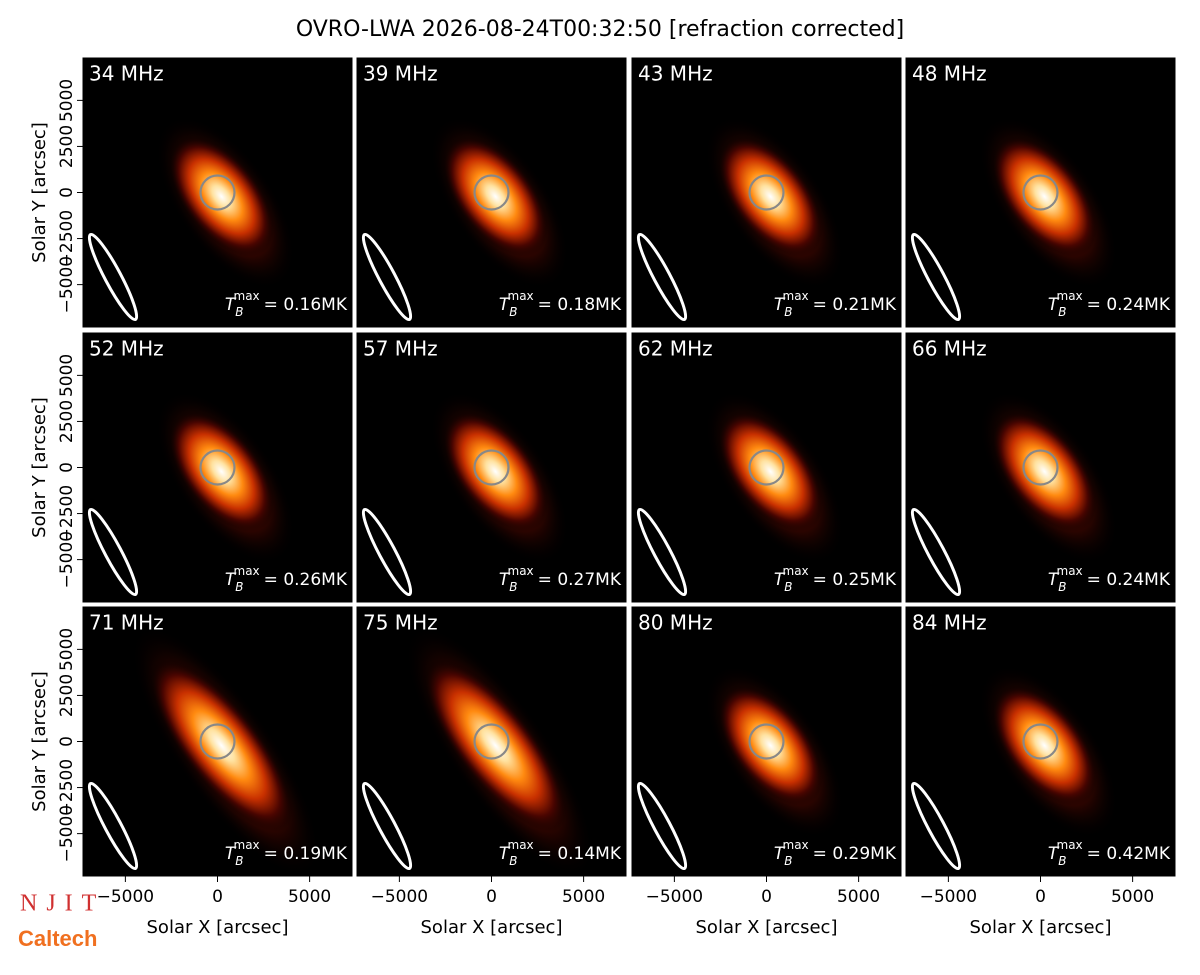 The height and width of the screenshot is (975, 1200). I want to click on frequency-label: 52 MHz, so click(126, 349).